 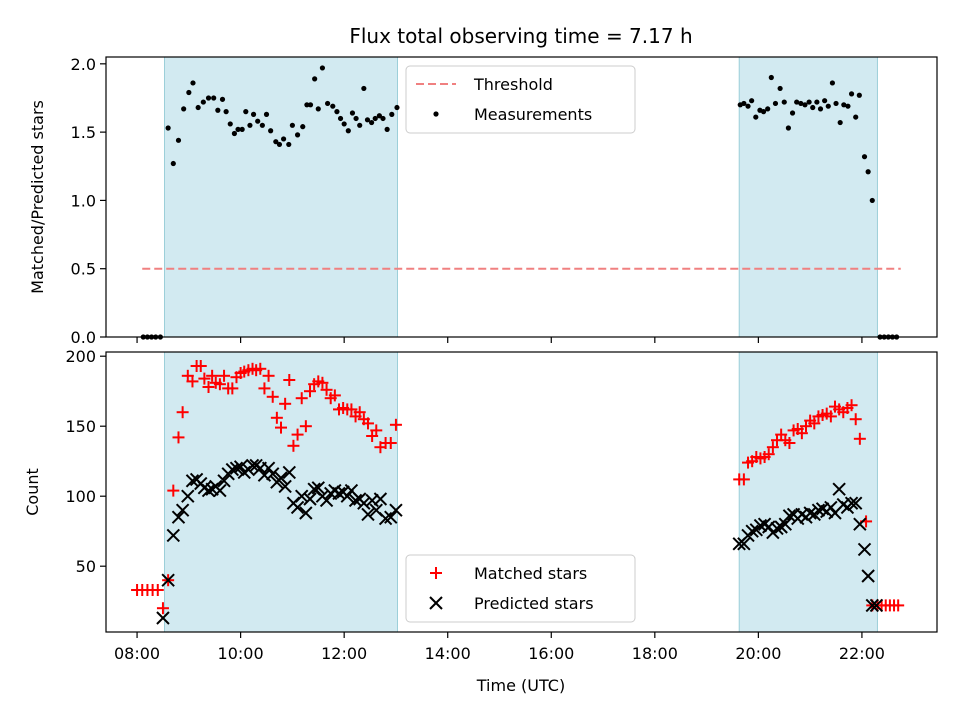 What do you see at coordinates (83, 132) in the screenshot?
I see `y-tick-label: 1.5` at bounding box center [83, 132].